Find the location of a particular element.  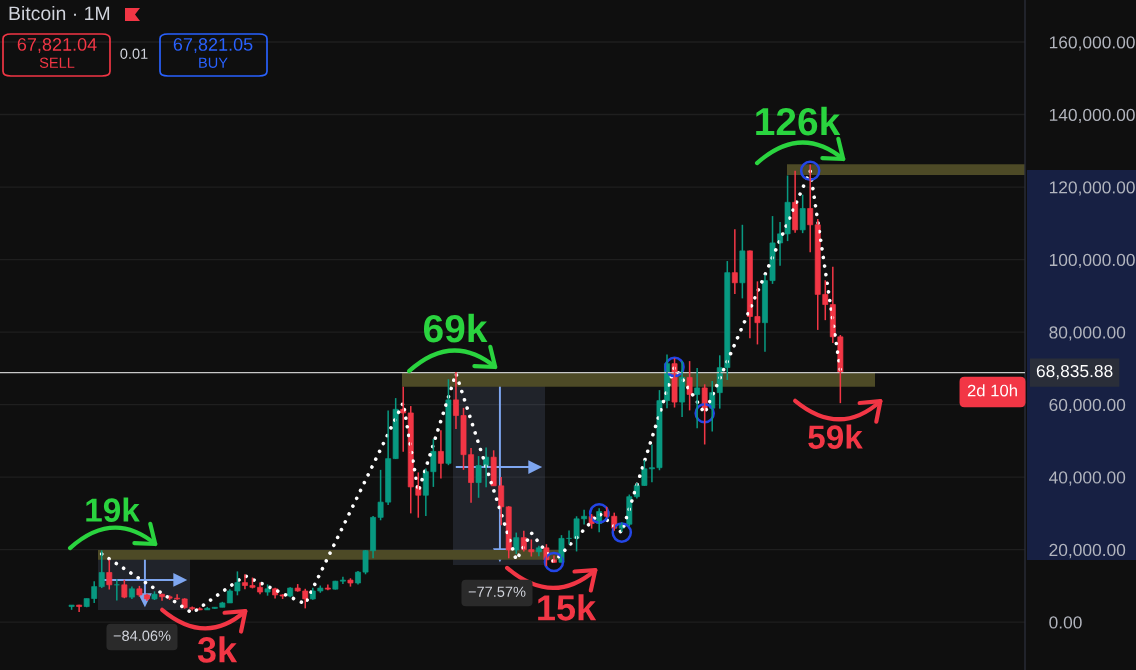

annotation: 19k is located at coordinates (113, 509).